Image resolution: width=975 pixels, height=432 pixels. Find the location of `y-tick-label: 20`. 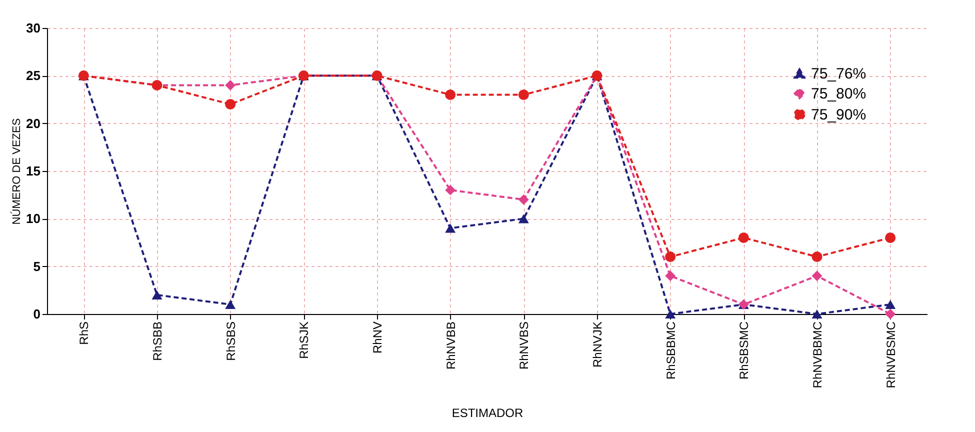

y-tick-label: 20 is located at coordinates (33, 123).